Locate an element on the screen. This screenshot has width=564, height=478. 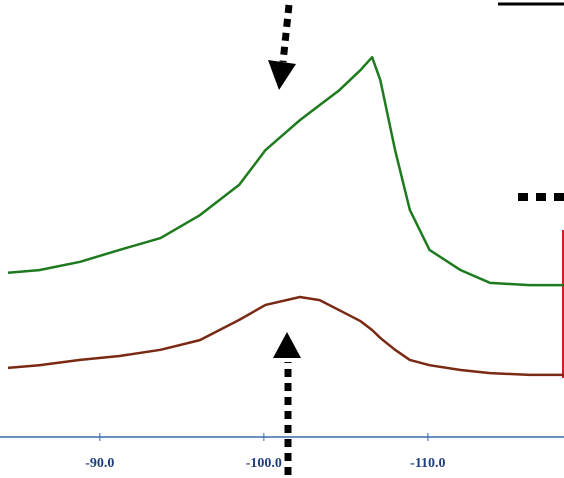
arrow-top is located at coordinates (282, 47).